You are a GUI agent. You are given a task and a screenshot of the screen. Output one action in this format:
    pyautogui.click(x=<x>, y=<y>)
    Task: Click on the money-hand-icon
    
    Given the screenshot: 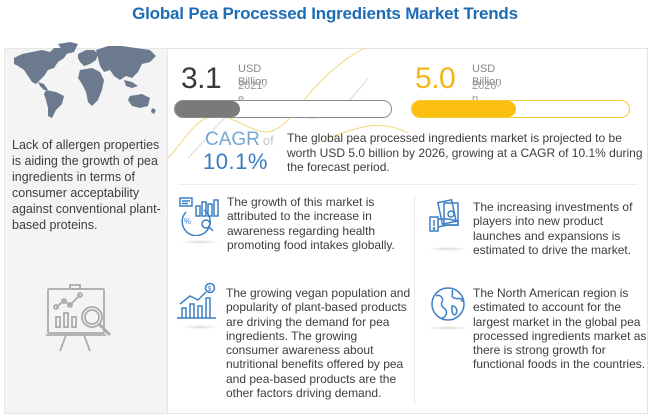 What is the action you would take?
    pyautogui.click(x=444, y=215)
    